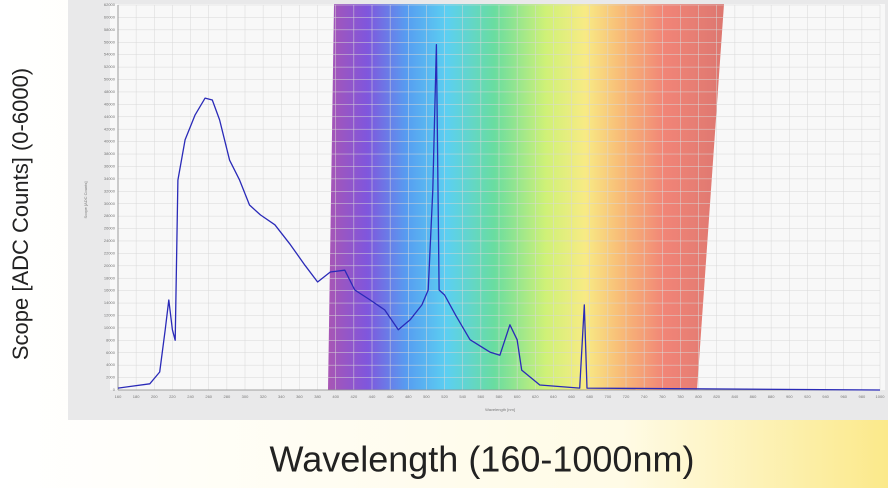 The width and height of the screenshot is (888, 488). Describe the element at coordinates (110, 302) in the screenshot. I see `y-tick-label: 14000` at that location.